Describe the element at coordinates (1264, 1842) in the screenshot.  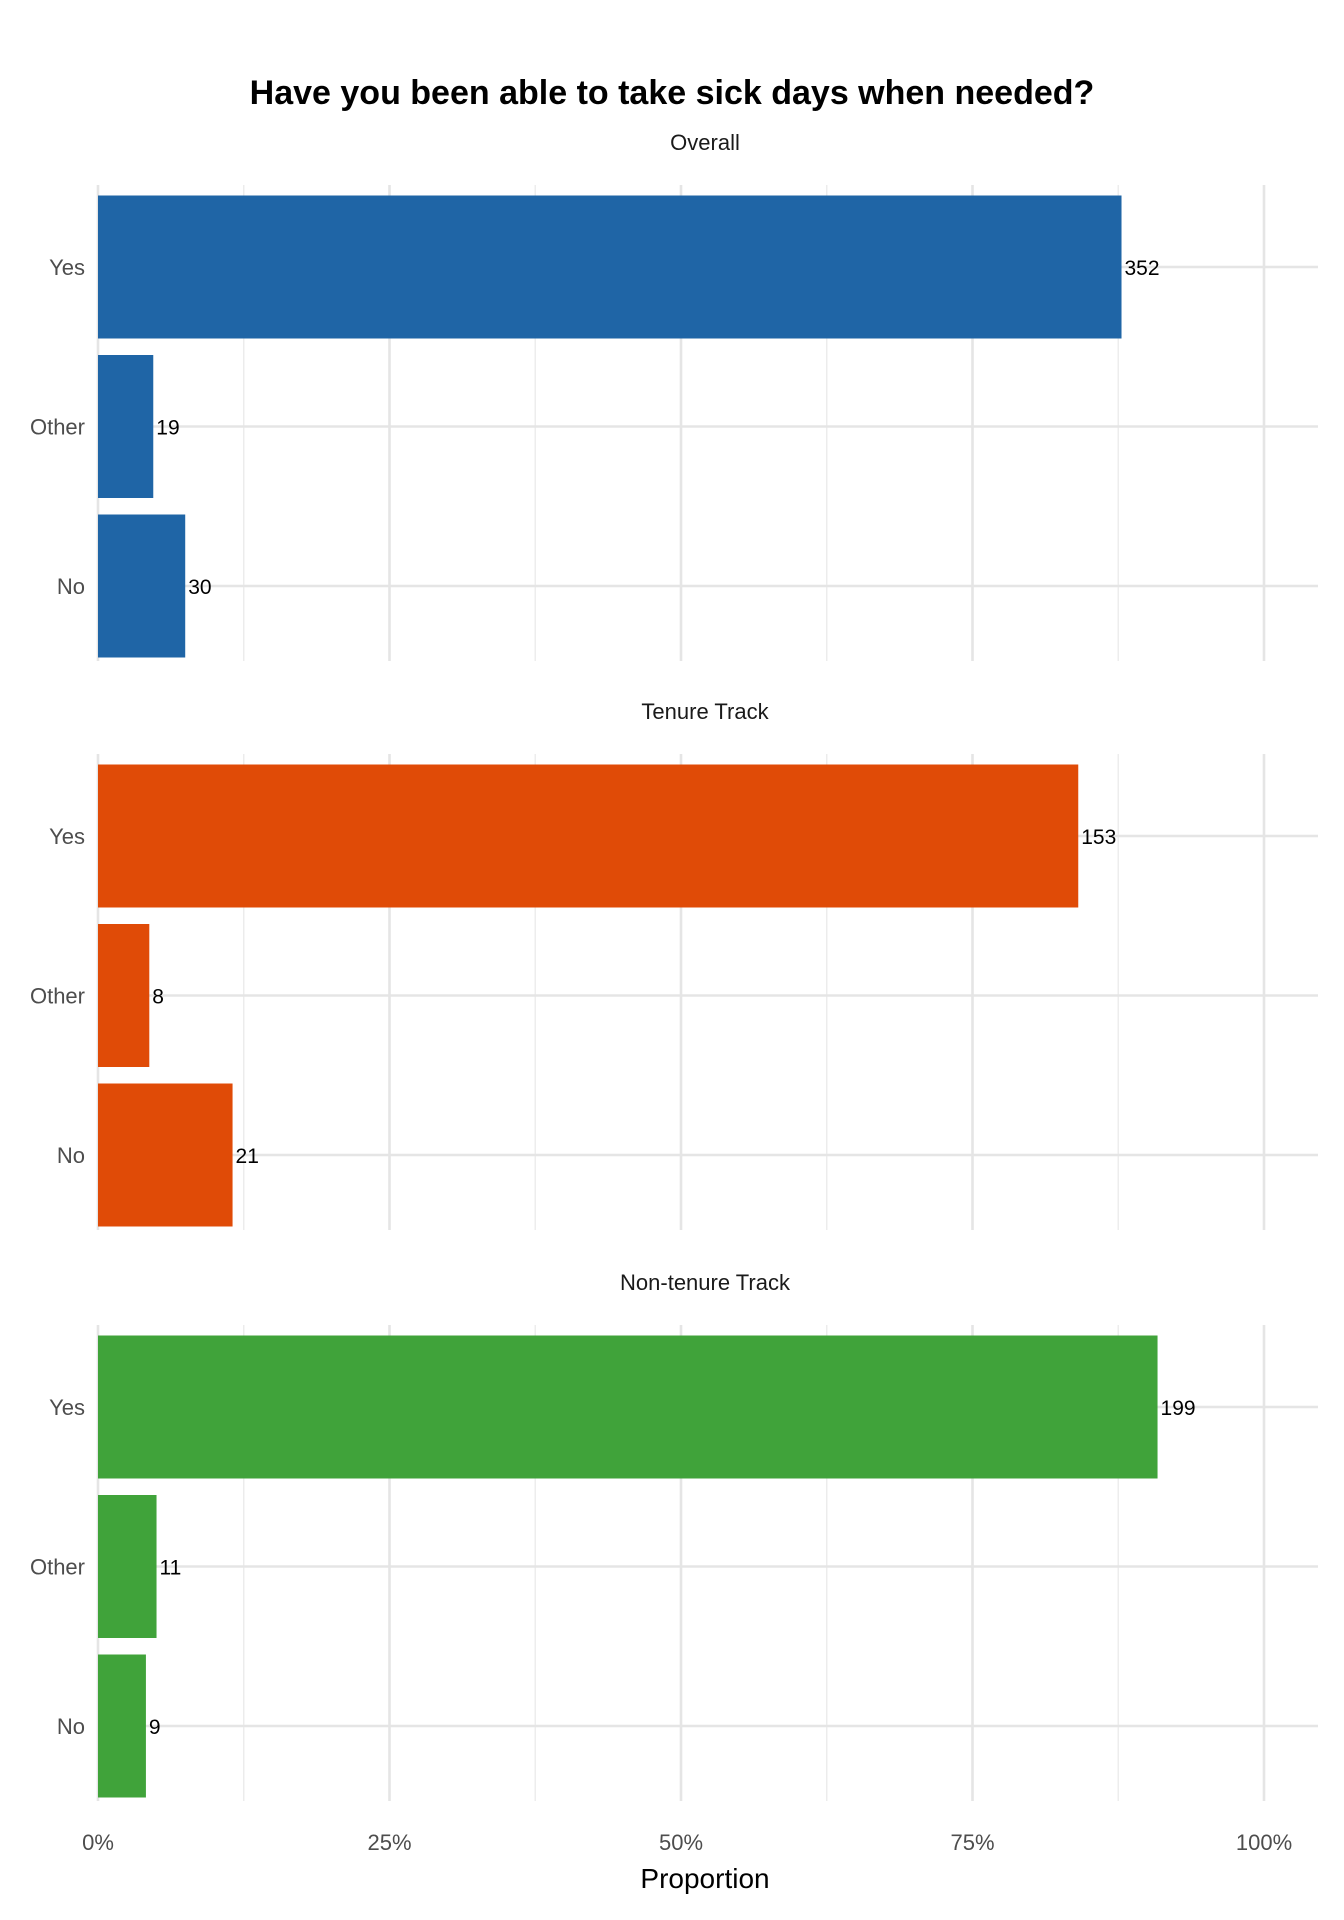
I see `x-tick-label: 100%` at that location.